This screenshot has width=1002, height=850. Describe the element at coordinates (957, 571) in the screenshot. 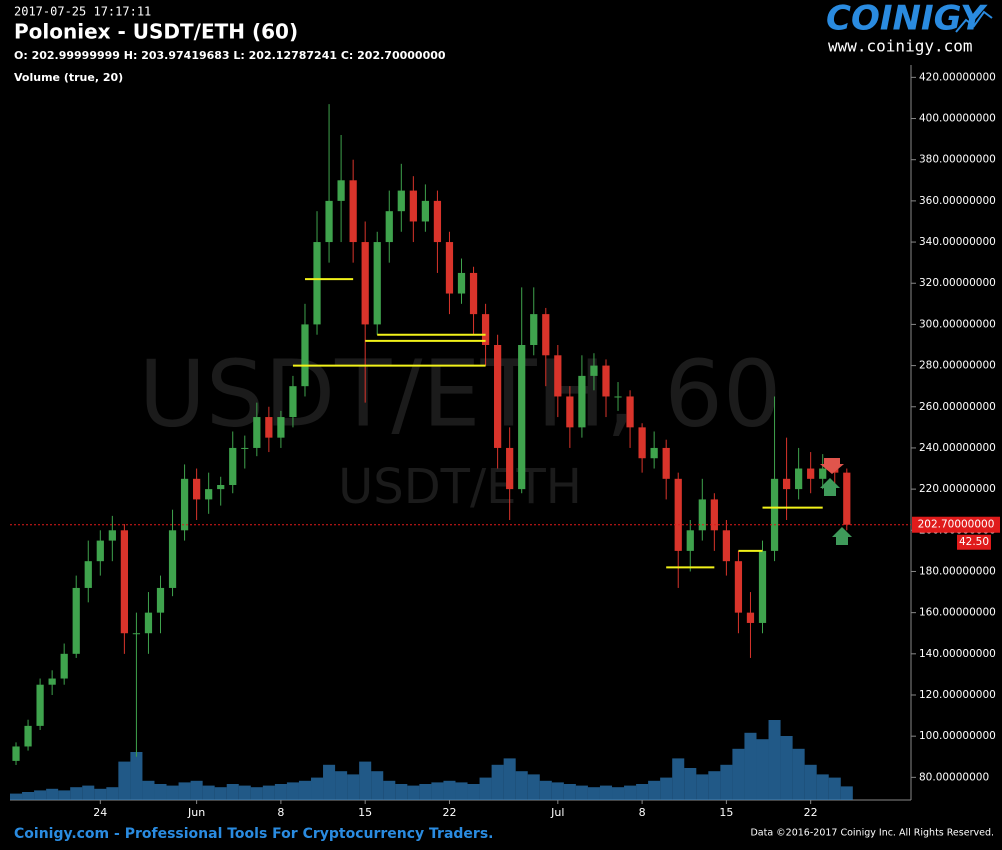

I see `y-tick-label: 180.00000000` at that location.